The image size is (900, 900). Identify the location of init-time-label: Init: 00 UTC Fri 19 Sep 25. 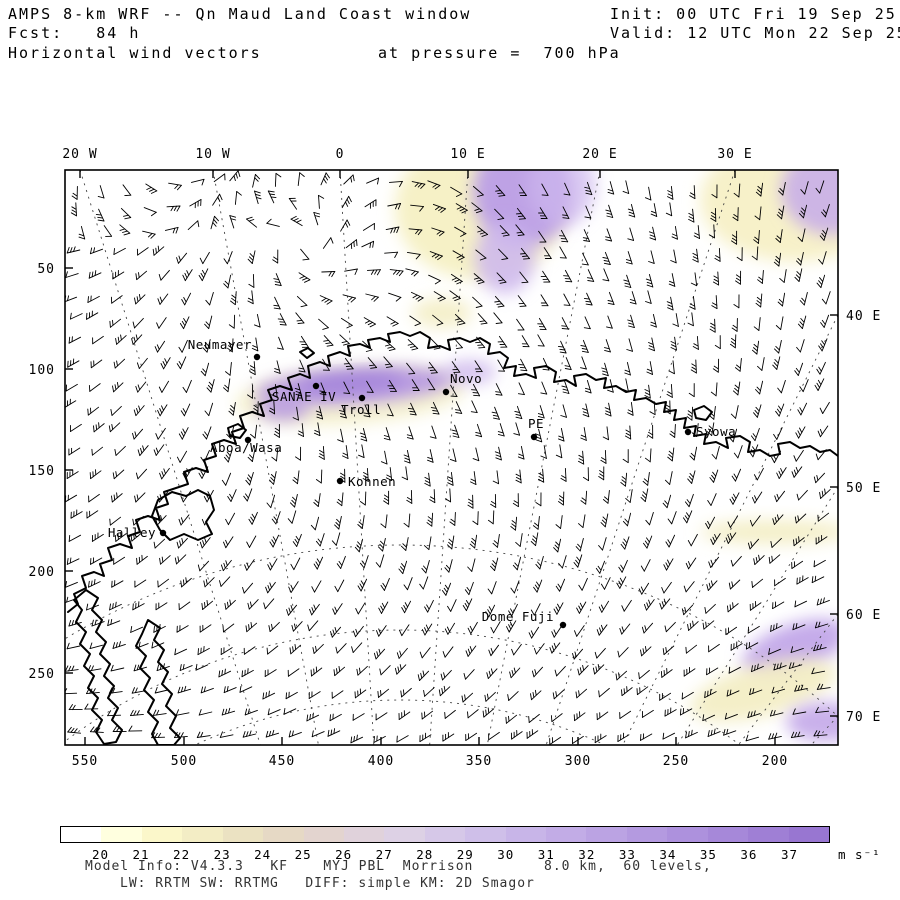
(753, 14).